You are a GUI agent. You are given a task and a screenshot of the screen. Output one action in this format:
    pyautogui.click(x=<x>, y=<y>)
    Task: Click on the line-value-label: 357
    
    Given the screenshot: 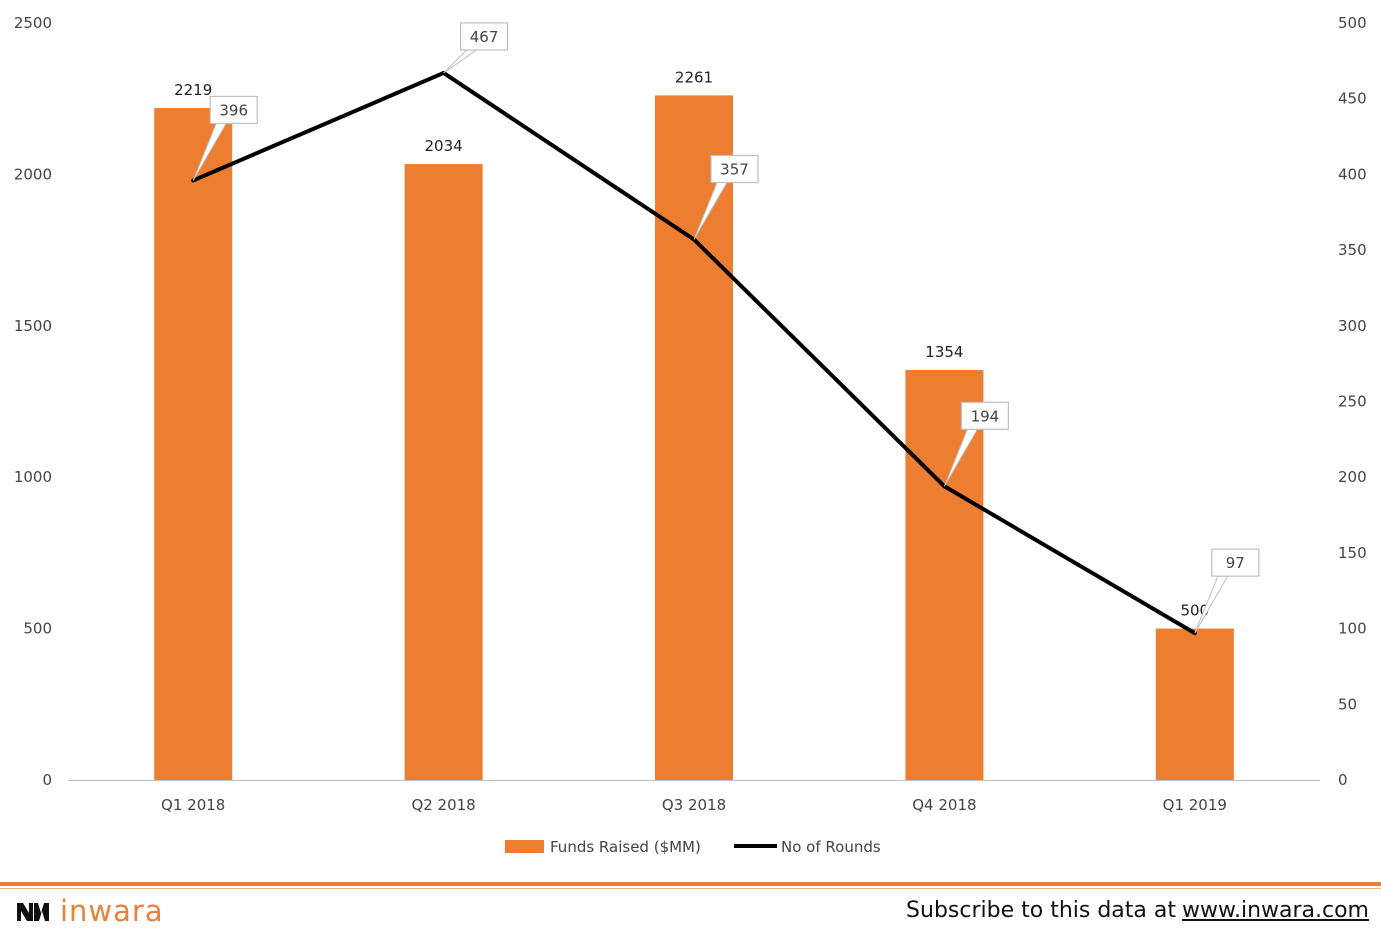 What is the action you would take?
    pyautogui.click(x=734, y=170)
    